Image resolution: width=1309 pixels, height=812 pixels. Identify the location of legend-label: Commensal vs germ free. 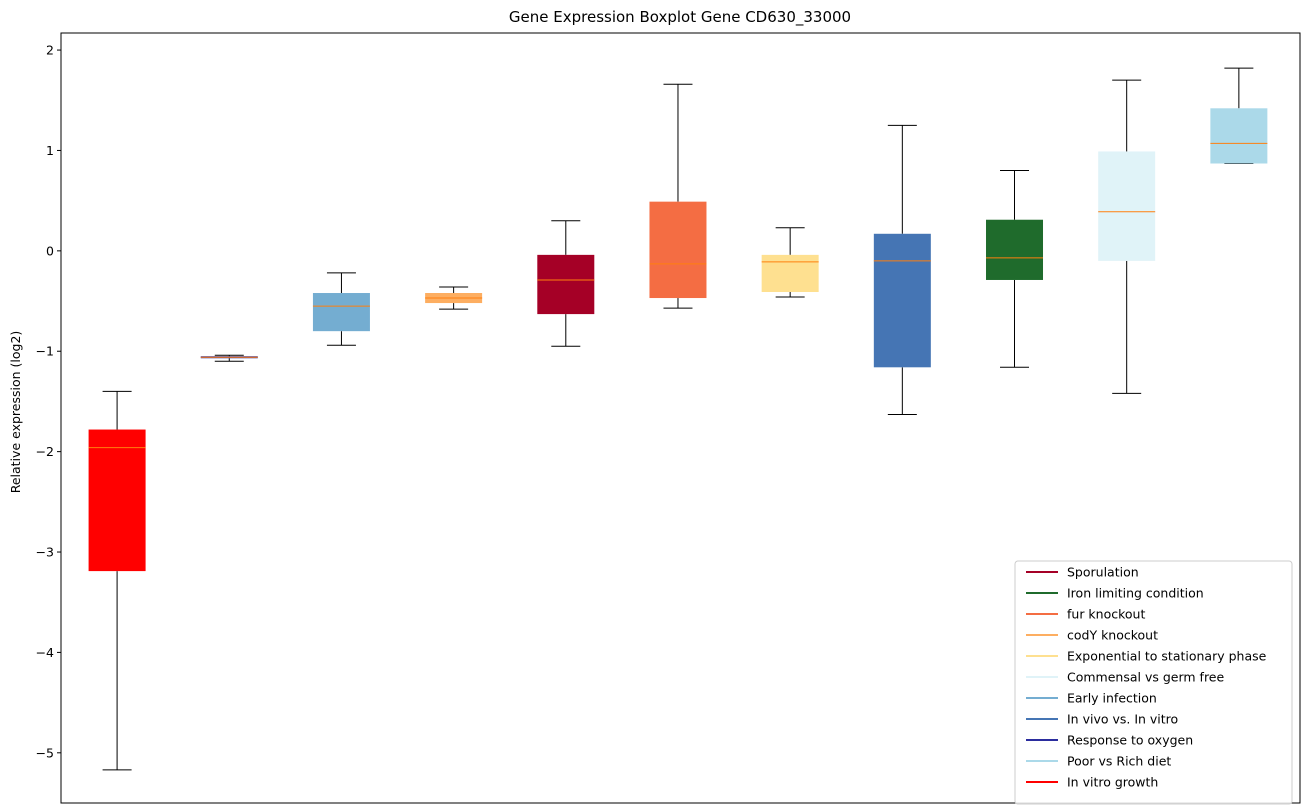
(1145, 677).